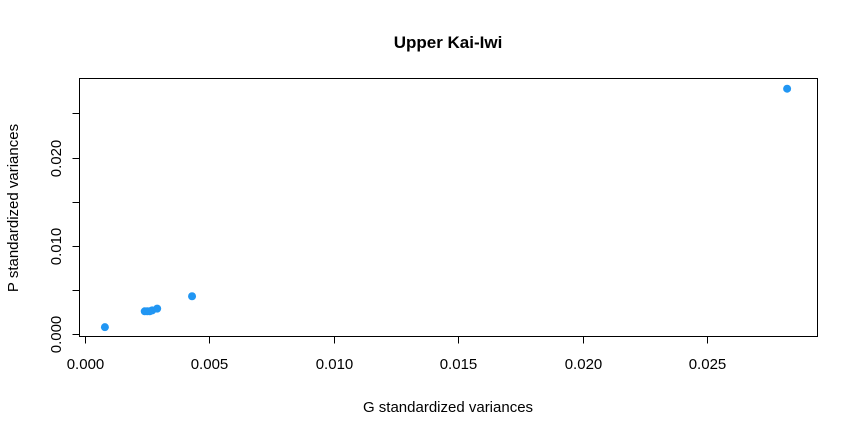  I want to click on x-tick-label: 0.025, so click(708, 364).